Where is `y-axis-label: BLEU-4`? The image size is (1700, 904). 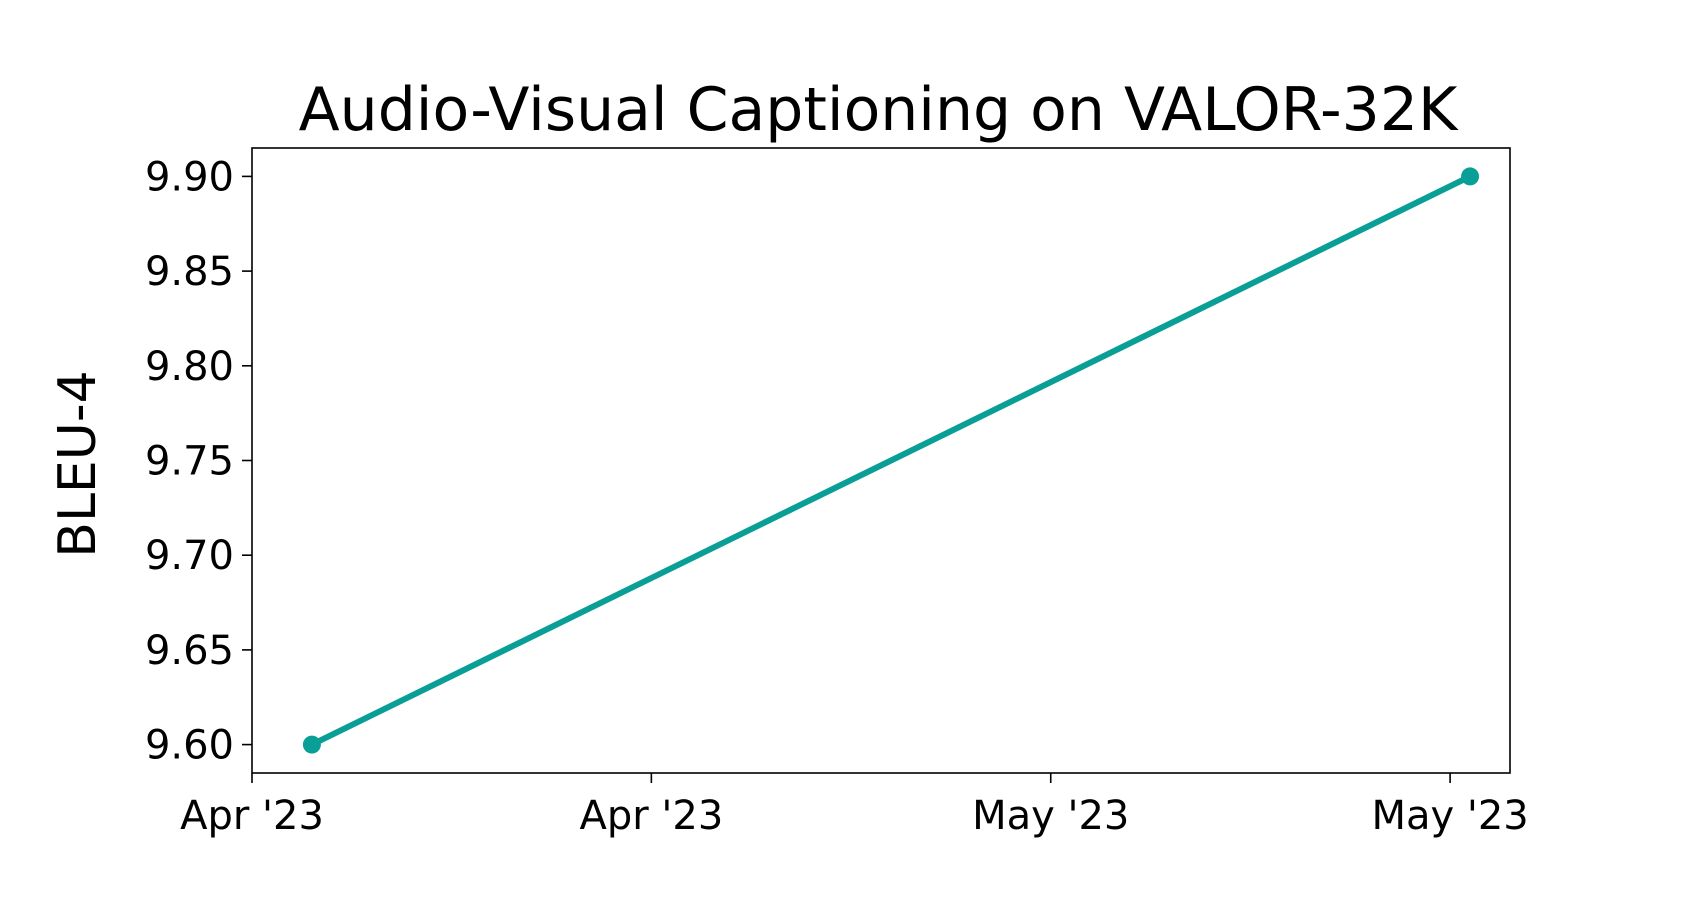 y-axis-label: BLEU-4 is located at coordinates (78, 463).